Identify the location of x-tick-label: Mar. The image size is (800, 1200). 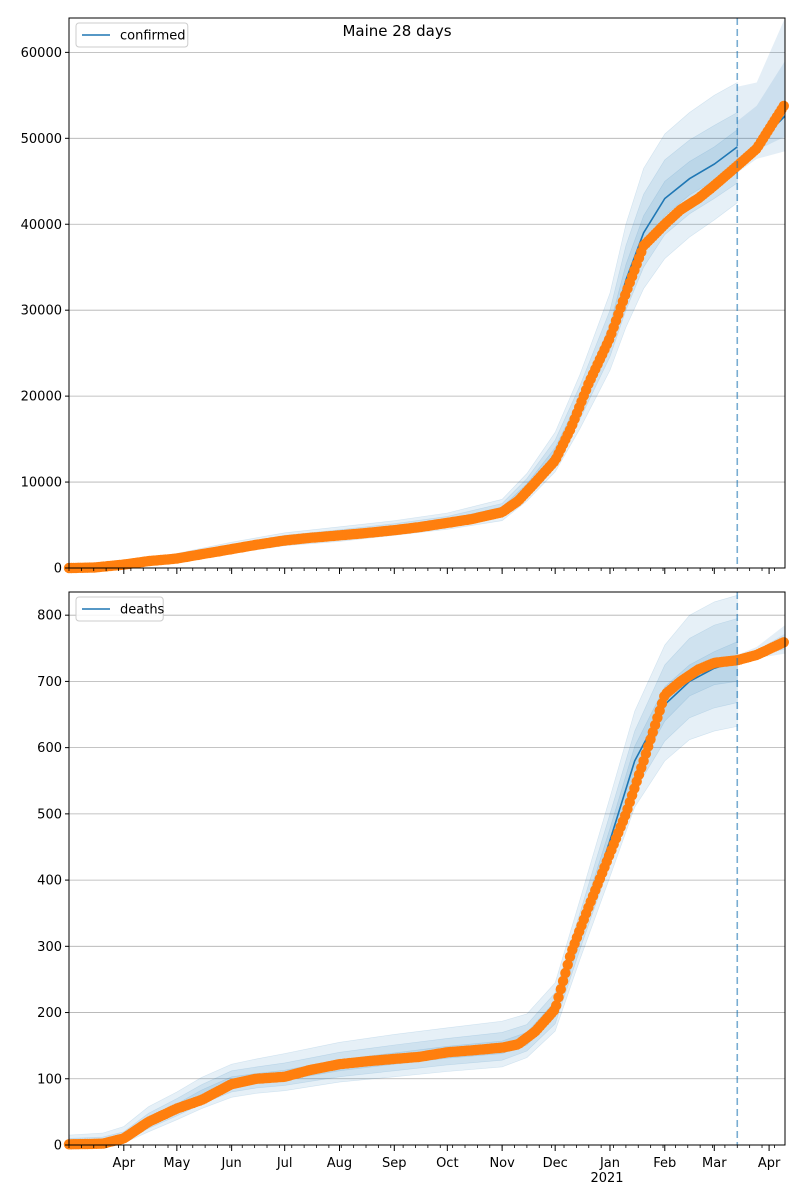
(714, 1163).